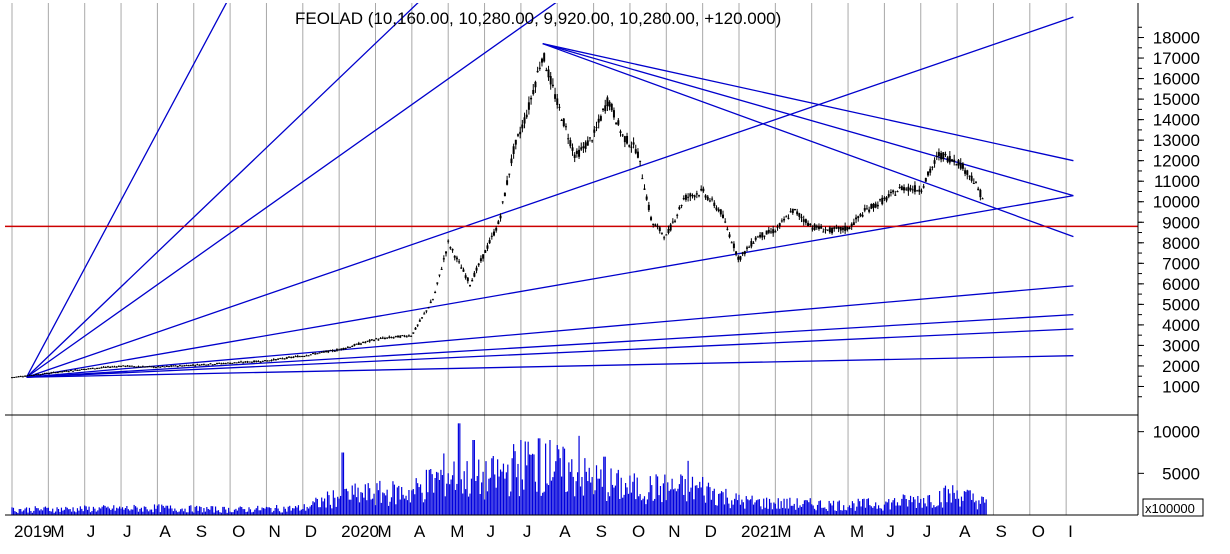 The image size is (1230, 554). What do you see at coordinates (1176, 120) in the screenshot?
I see `price-tick-label: 14000` at bounding box center [1176, 120].